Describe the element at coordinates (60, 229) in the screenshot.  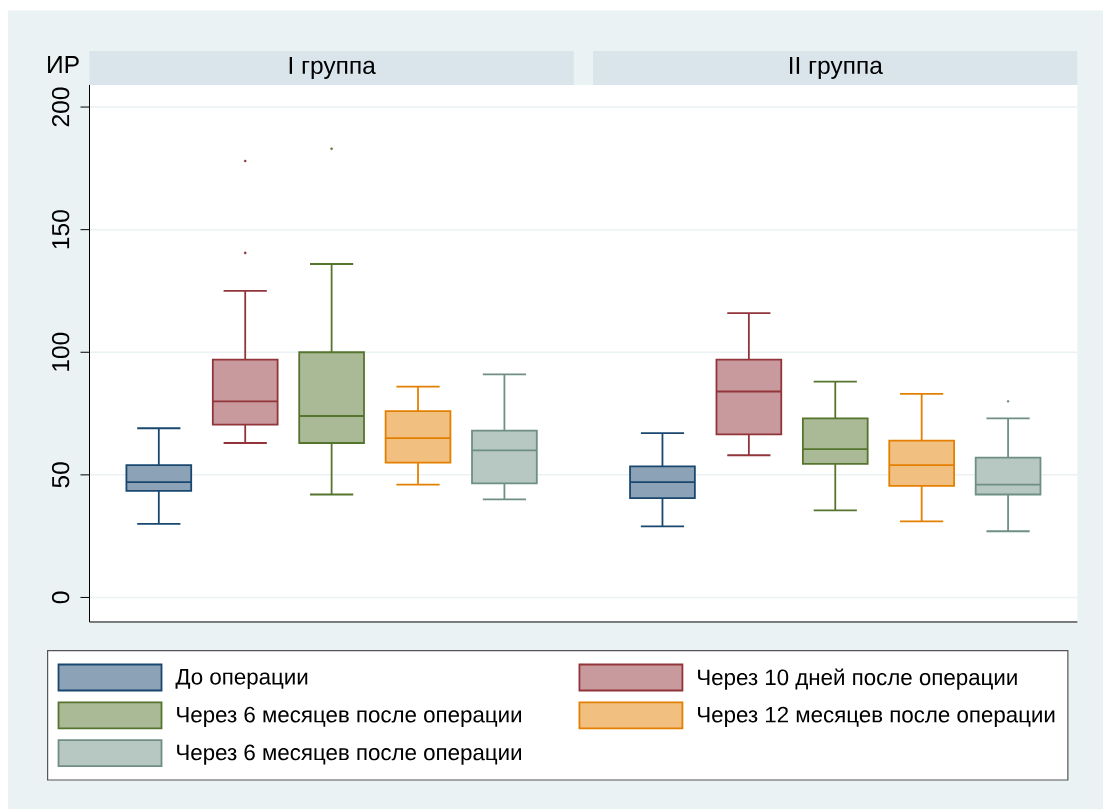
I see `y-tick-label: 150` at that location.